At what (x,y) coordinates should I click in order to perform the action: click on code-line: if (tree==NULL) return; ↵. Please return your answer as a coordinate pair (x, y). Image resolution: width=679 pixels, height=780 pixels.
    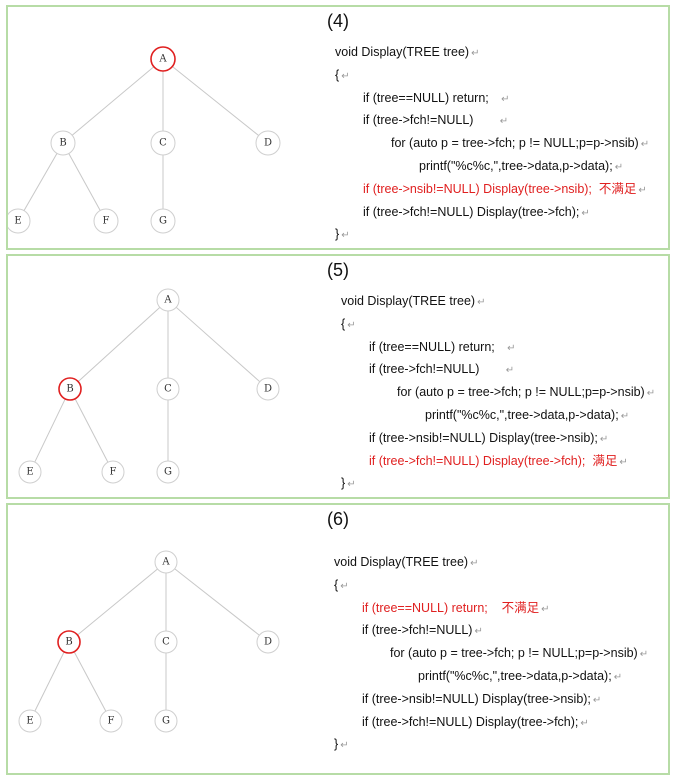
    Looking at the image, I should click on (498, 348).